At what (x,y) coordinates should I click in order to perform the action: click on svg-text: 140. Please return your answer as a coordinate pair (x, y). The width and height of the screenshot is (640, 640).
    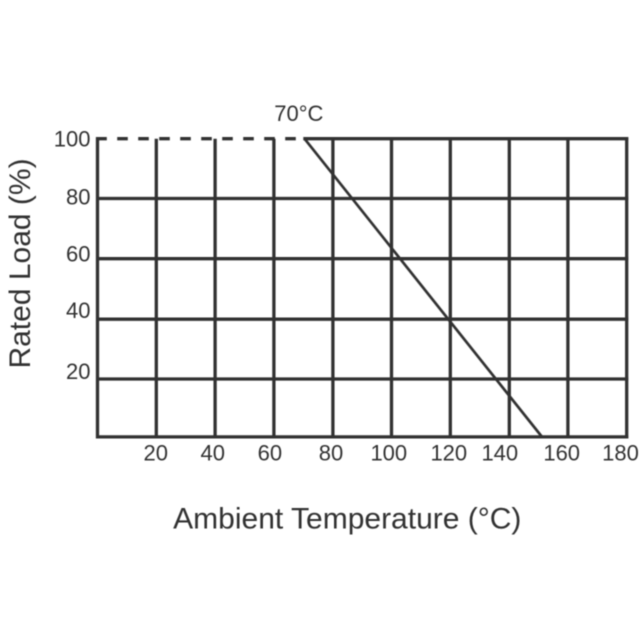
    Looking at the image, I should click on (499, 453).